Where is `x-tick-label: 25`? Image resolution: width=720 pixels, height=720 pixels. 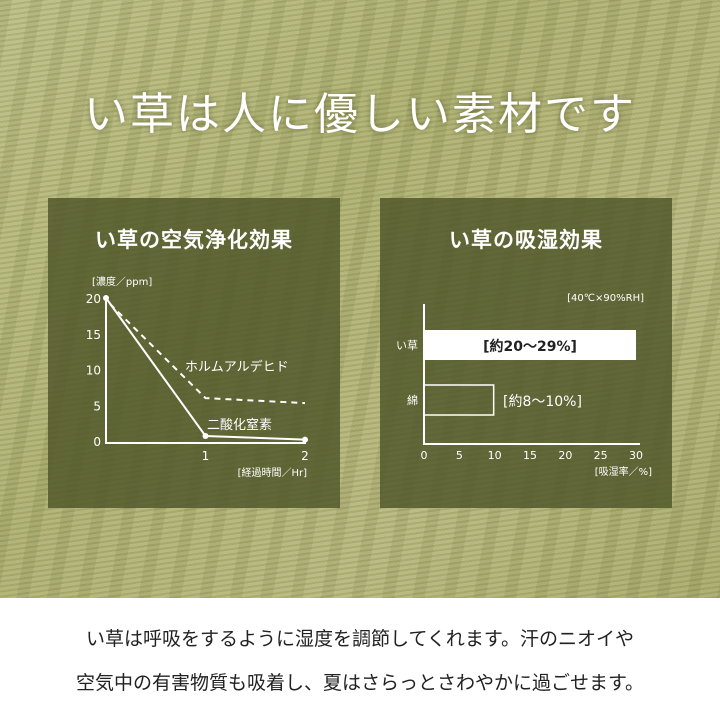 x-tick-label: 25 is located at coordinates (601, 455).